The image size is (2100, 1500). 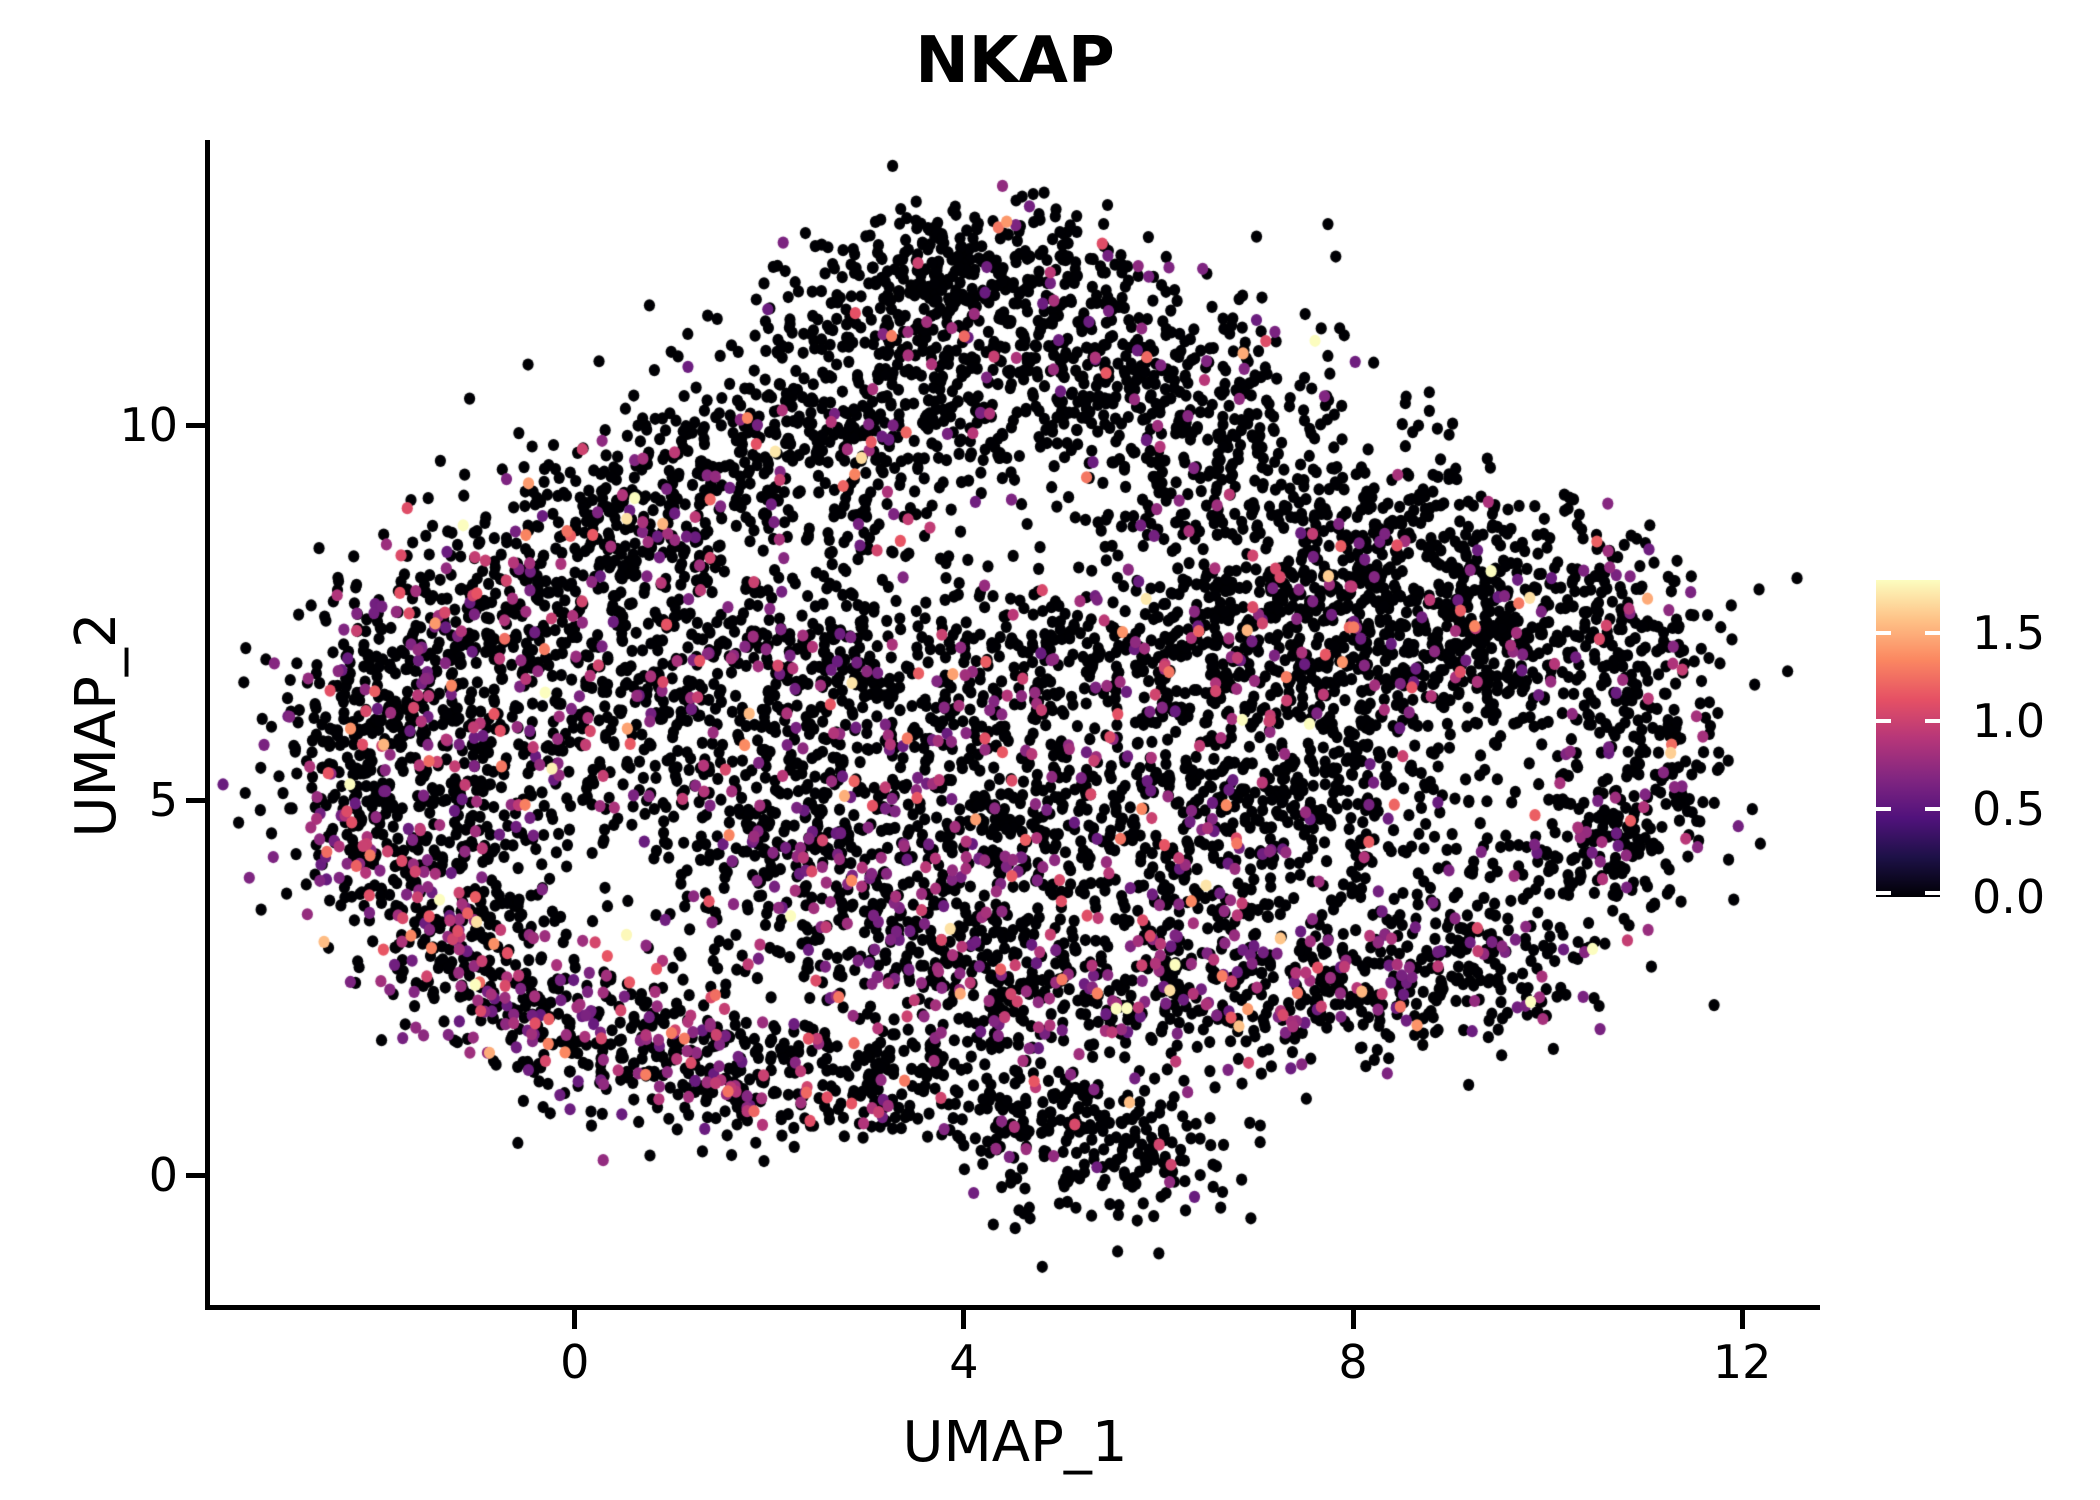 What do you see at coordinates (575, 1362) in the screenshot?
I see `x-tick-label: 0` at bounding box center [575, 1362].